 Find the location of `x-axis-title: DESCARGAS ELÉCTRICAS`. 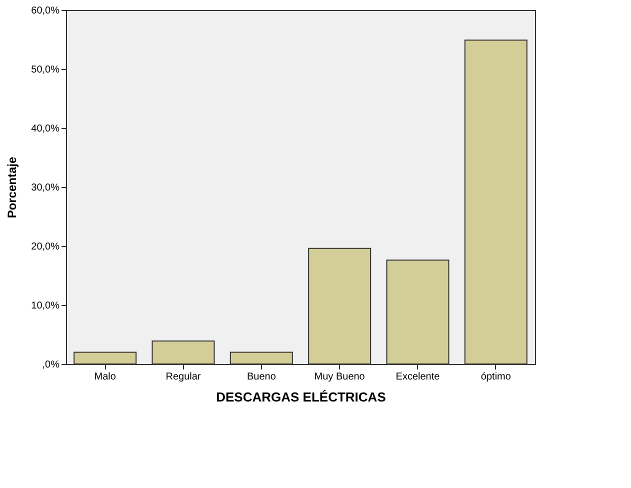

x-axis-title: DESCARGAS ELÉCTRICAS is located at coordinates (301, 397).